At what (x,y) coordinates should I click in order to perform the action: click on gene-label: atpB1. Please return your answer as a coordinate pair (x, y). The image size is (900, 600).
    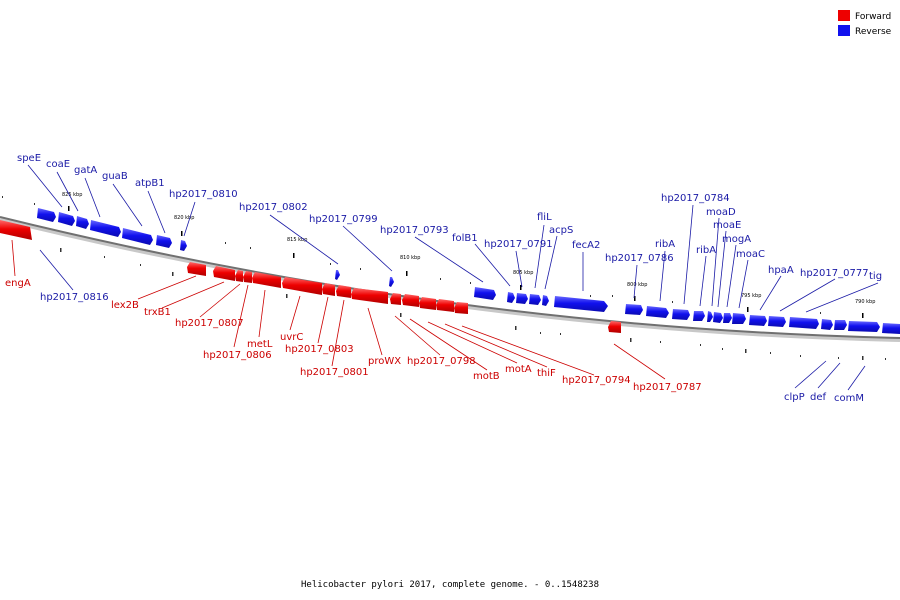
    Looking at the image, I should click on (150, 183).